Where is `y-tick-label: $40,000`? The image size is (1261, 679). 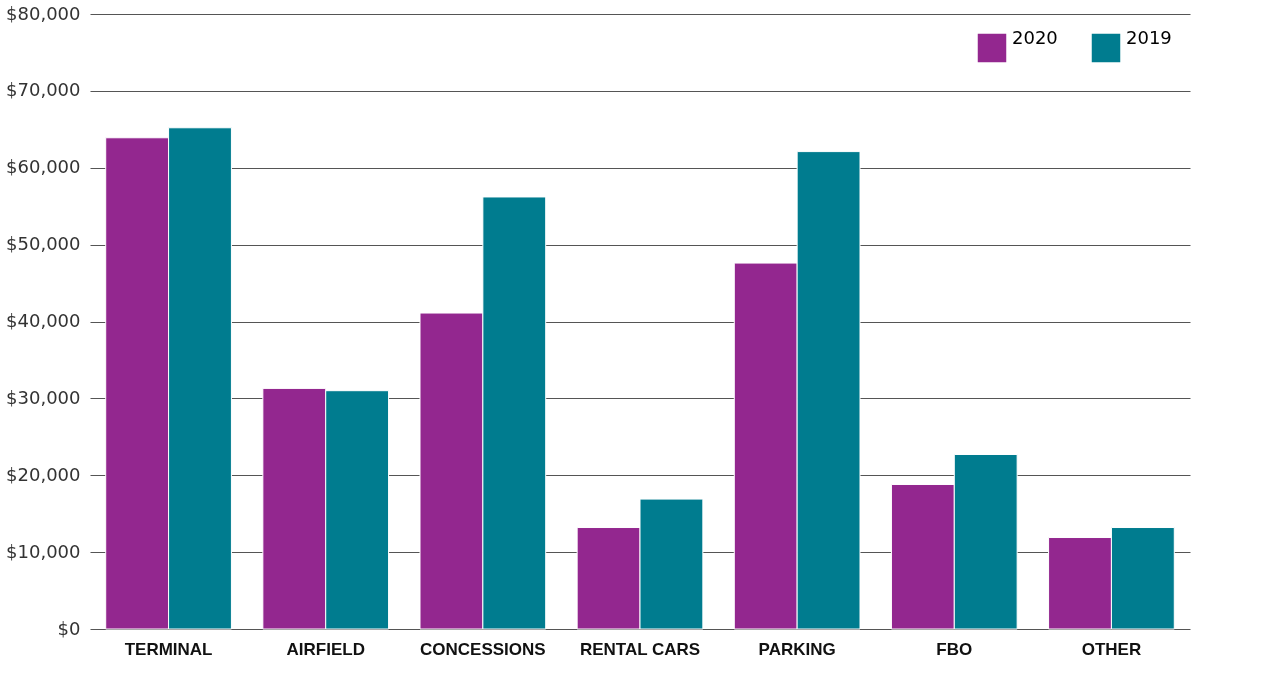
y-tick-label: $40,000 is located at coordinates (43, 320).